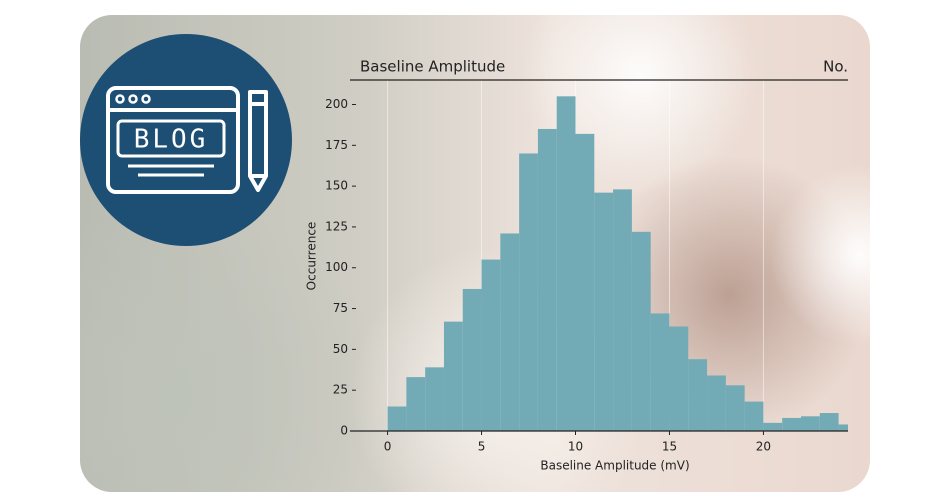  Describe the element at coordinates (340, 390) in the screenshot. I see `y-tick-label: 25` at that location.